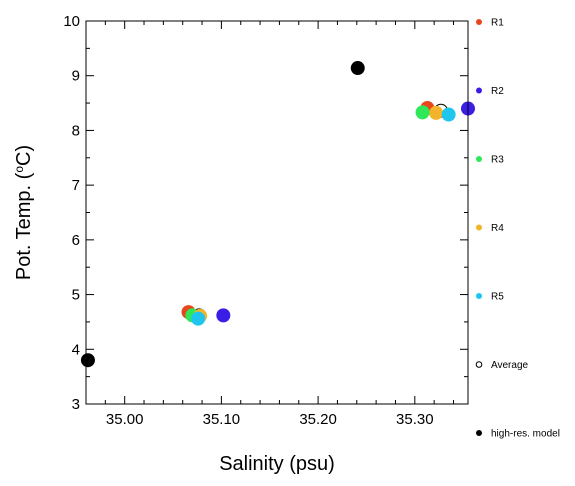 Image resolution: width=575 pixels, height=486 pixels. I want to click on legend-label-high-res-model: high-res. model, so click(525, 434).